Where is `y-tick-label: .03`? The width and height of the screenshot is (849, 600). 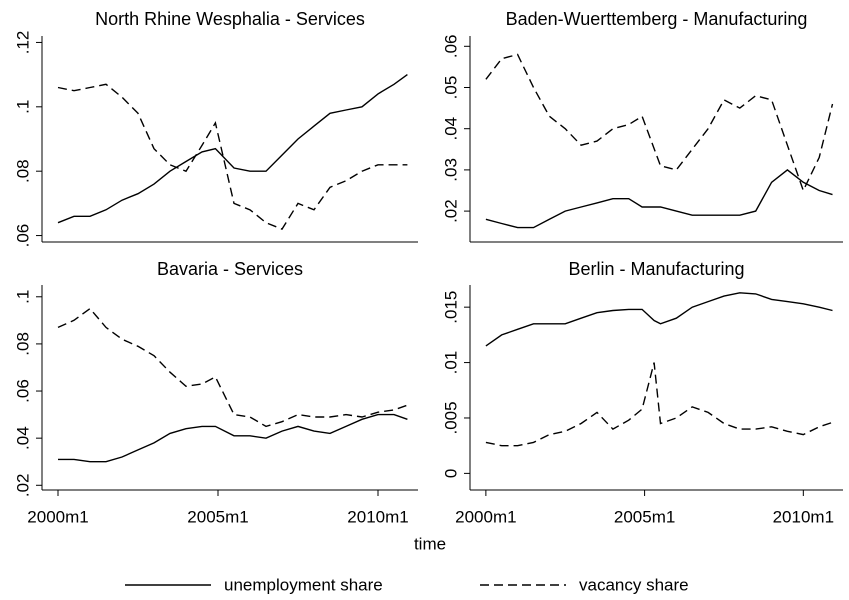
y-tick-label: .03 is located at coordinates (450, 170).